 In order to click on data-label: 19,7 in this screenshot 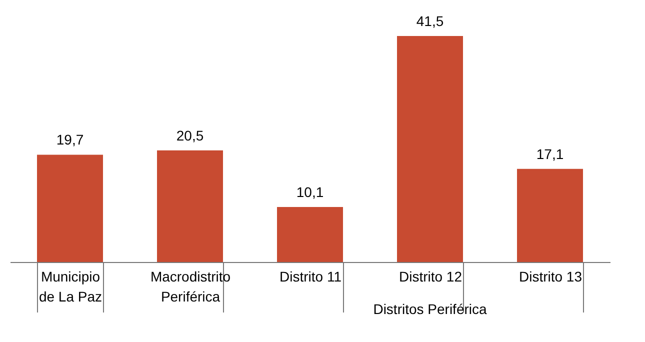, I will do `click(70, 140)`.